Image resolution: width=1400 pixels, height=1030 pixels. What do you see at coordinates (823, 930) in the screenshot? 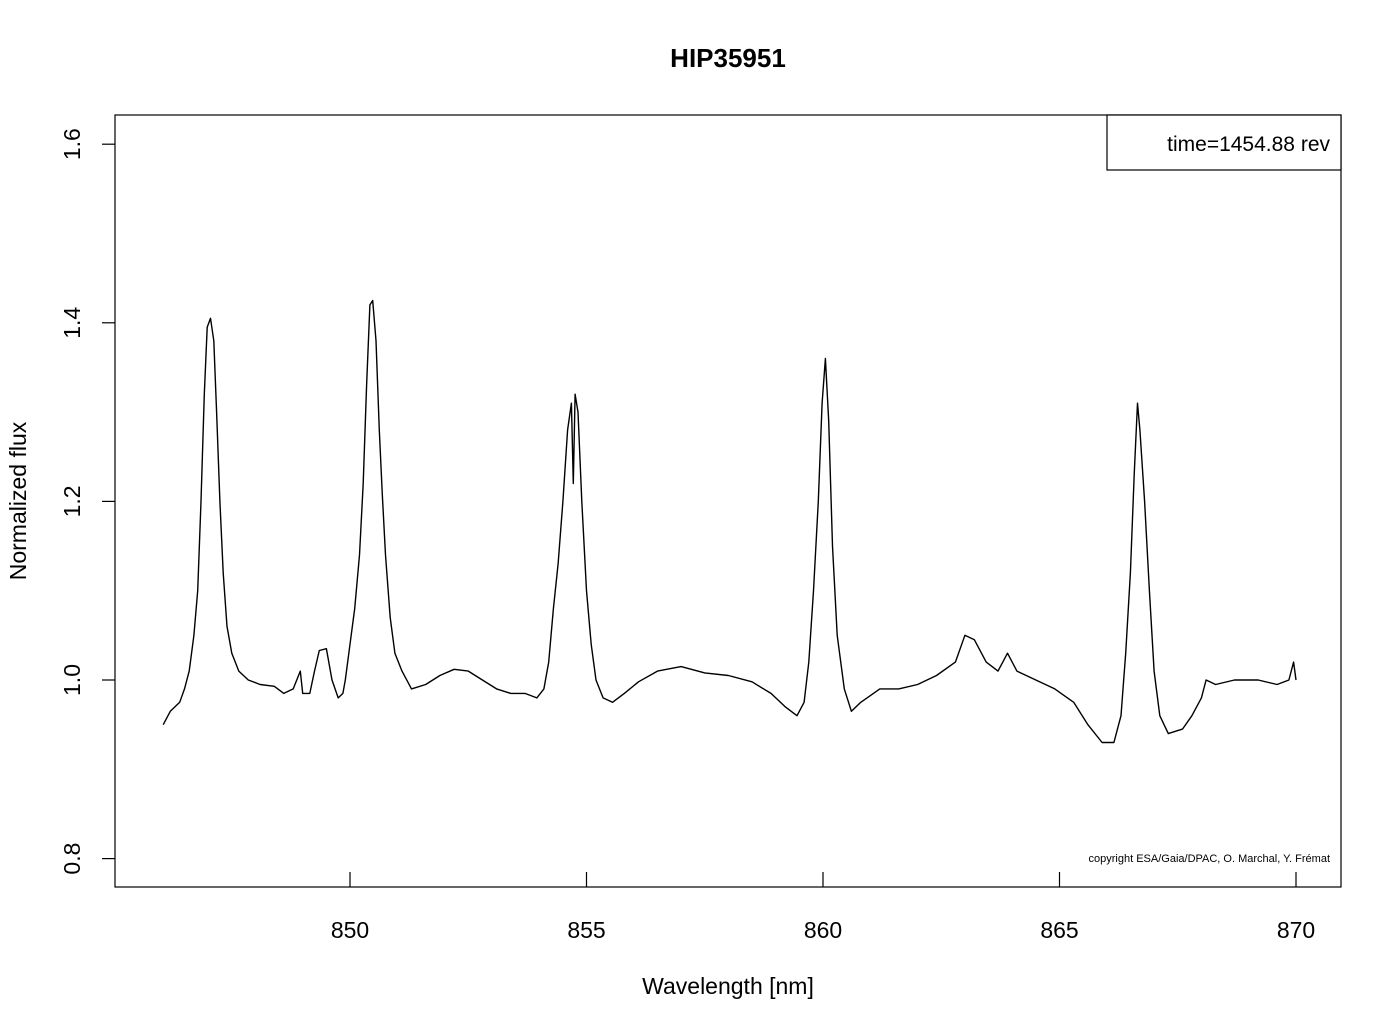
I see `x-tick-label: 860` at bounding box center [823, 930].